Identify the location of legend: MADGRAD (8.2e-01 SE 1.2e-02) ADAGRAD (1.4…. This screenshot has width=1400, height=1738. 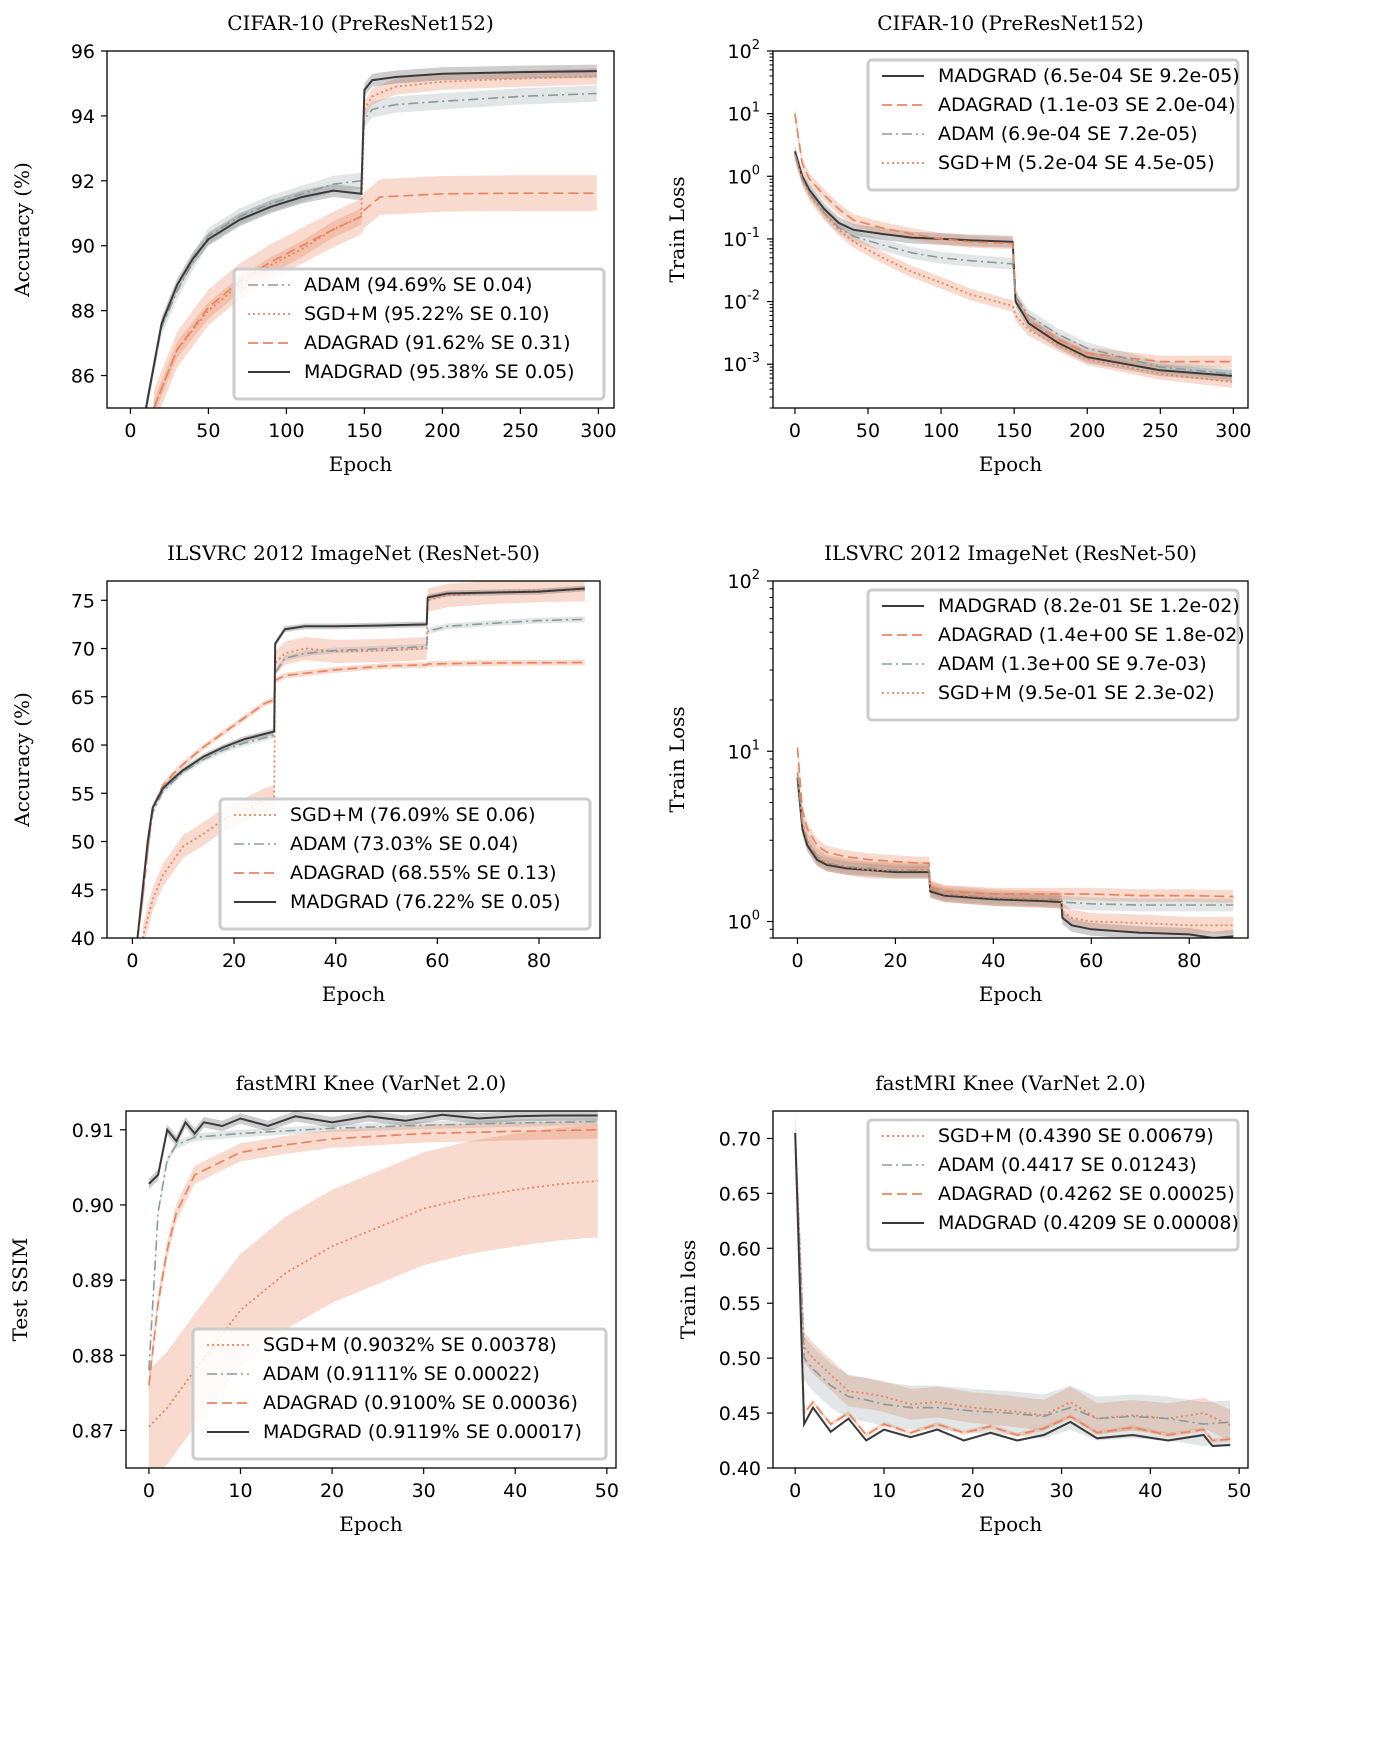
(1055, 655).